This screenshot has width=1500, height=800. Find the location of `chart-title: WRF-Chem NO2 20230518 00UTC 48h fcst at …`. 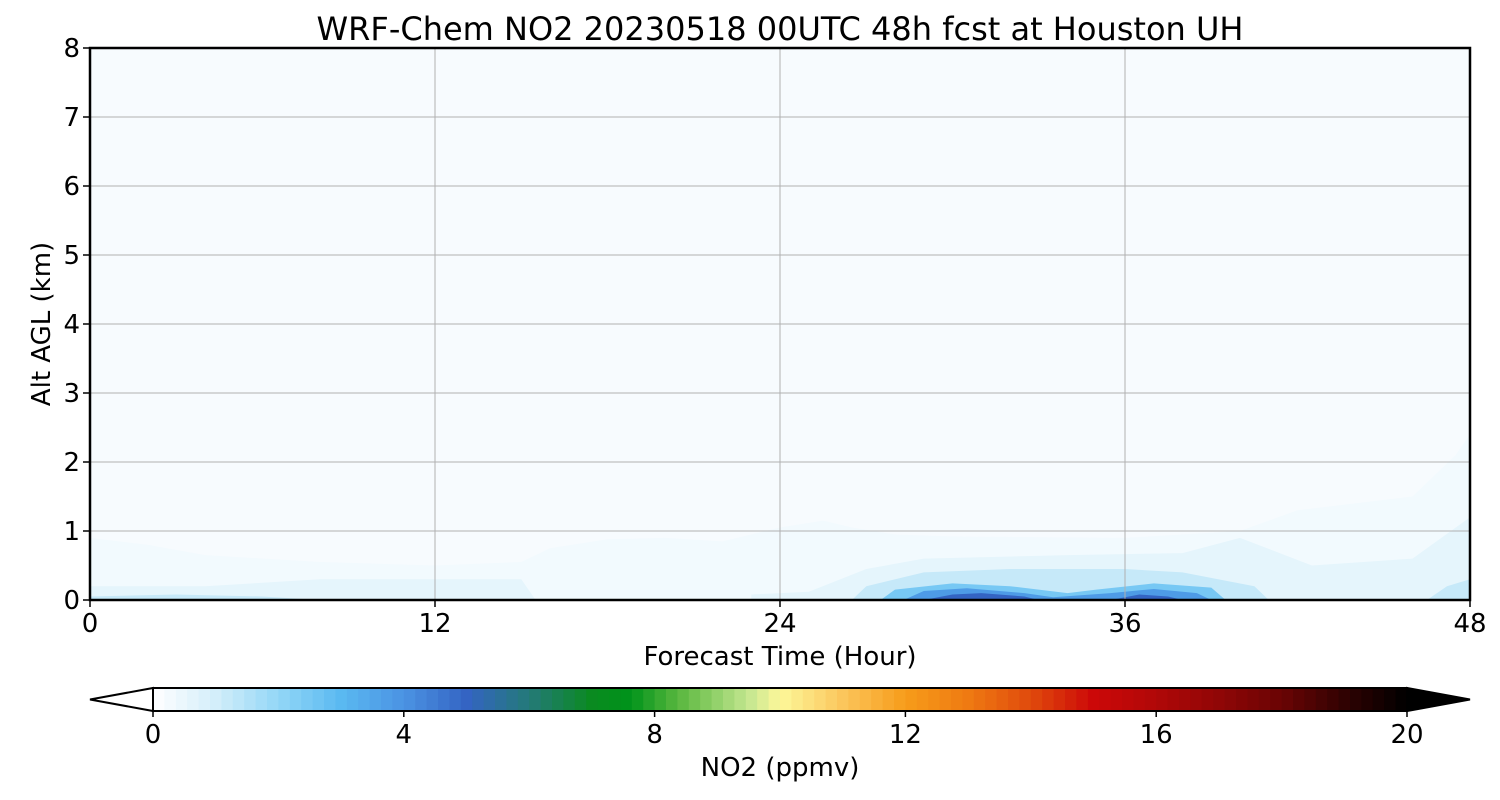

chart-title: WRF-Chem NO2 20230518 00UTC 48h fcst at … is located at coordinates (780, 29).